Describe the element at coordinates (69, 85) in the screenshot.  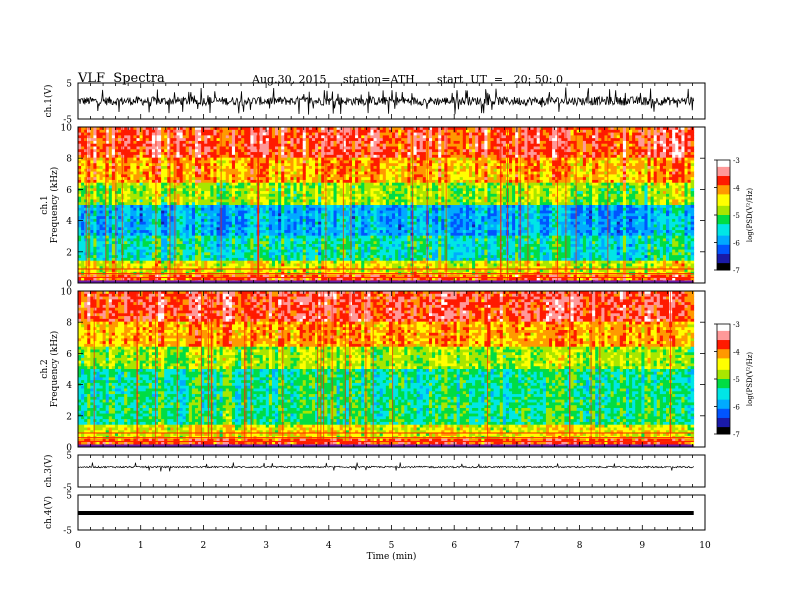
I see `ch1-waveform-ytick-label: 5` at that location.